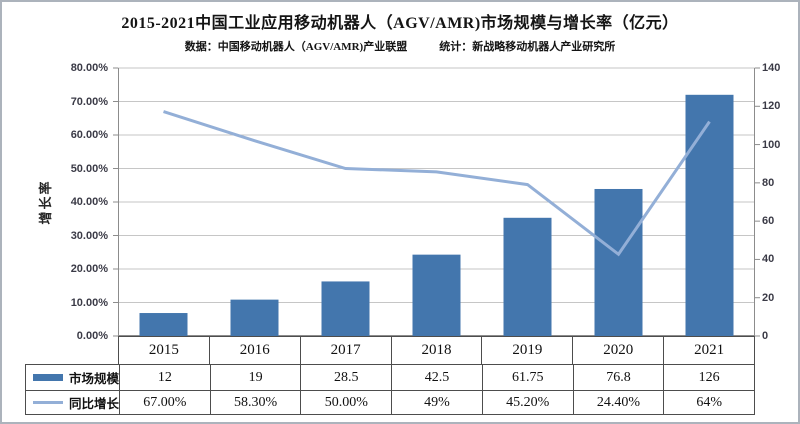  I want to click on right-axis-tick-label: 120, so click(771, 106).